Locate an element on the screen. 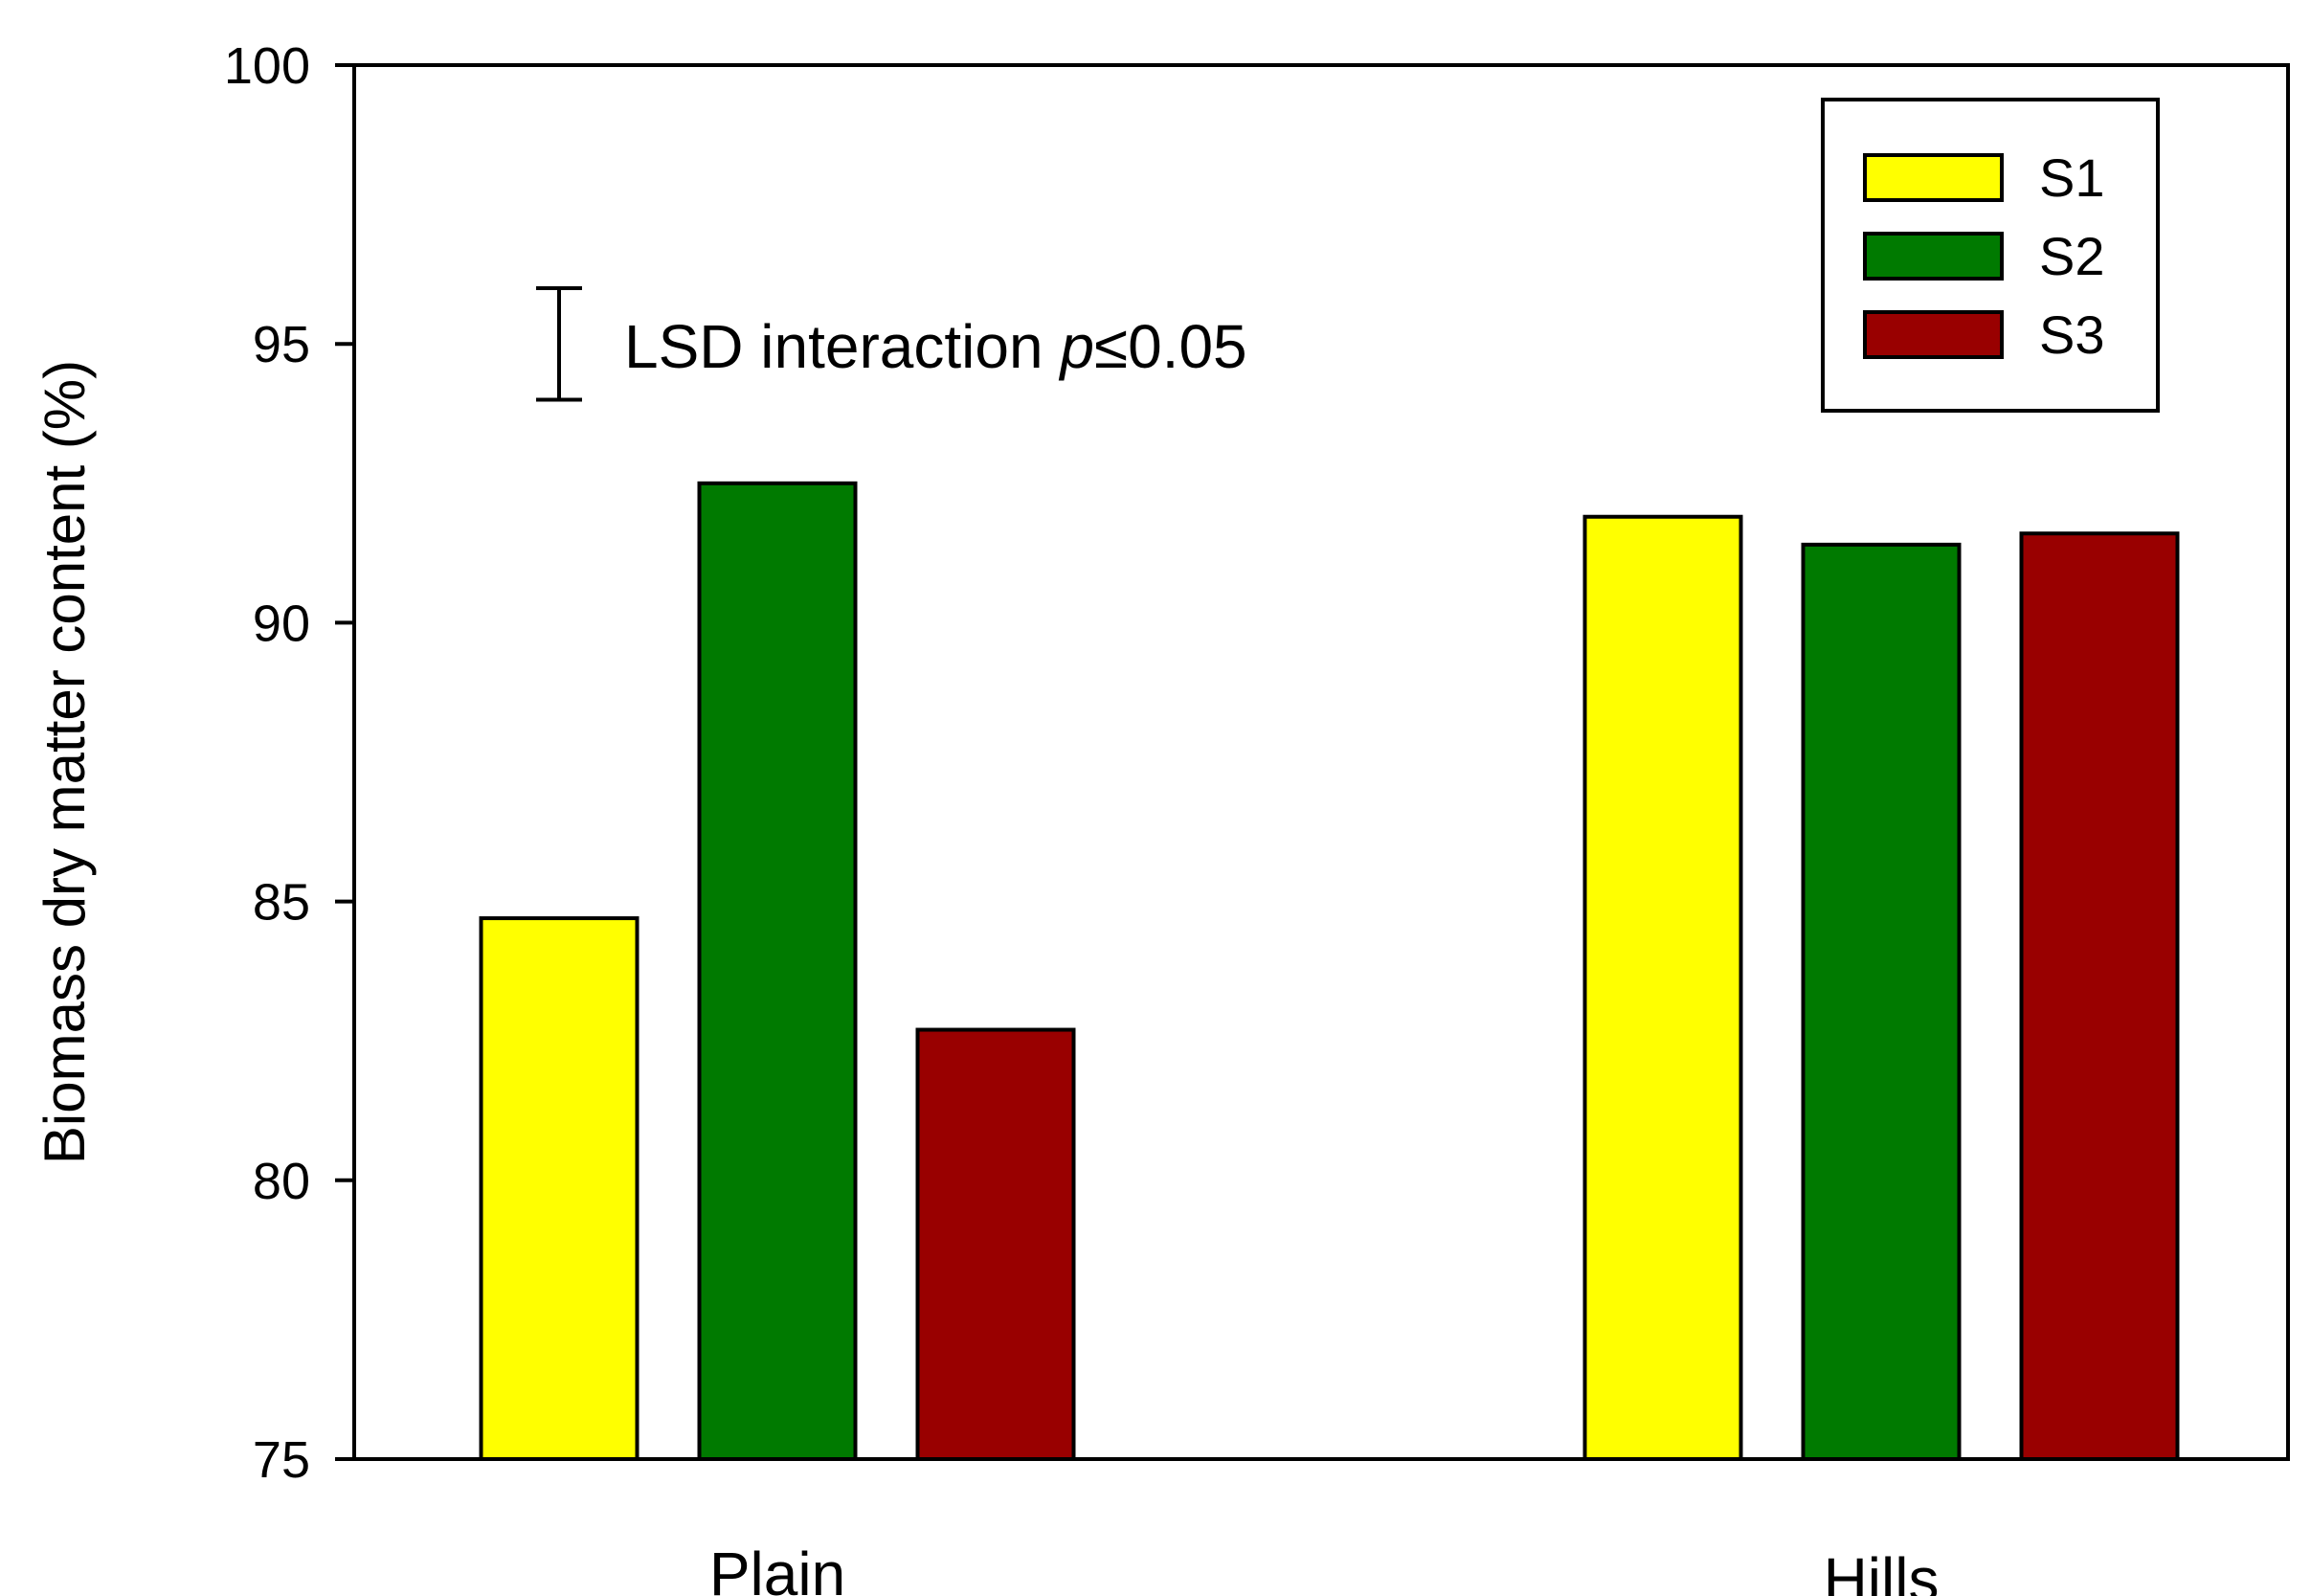 This screenshot has width=2311, height=1596. x-category-label-hills: Hills is located at coordinates (1882, 1570).